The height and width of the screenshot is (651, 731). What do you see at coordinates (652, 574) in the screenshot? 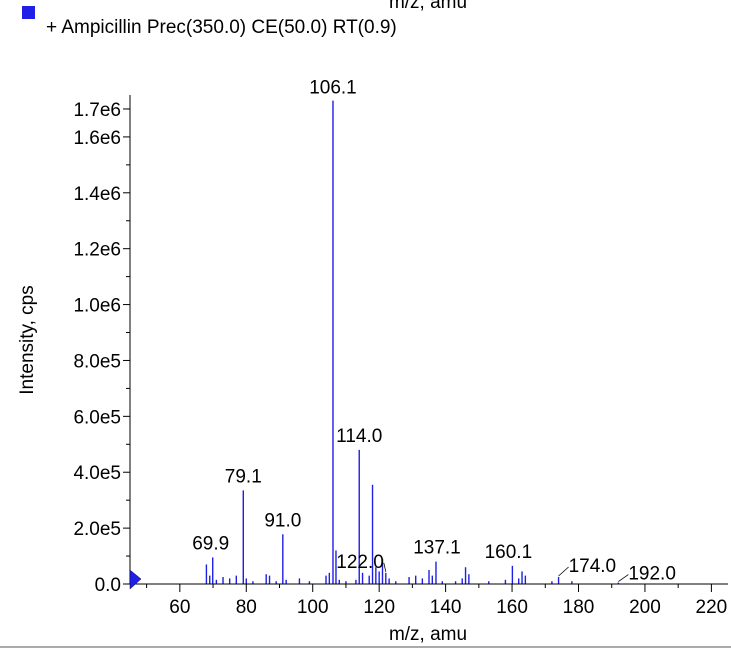
I see `peak-label: 192.0` at bounding box center [652, 574].